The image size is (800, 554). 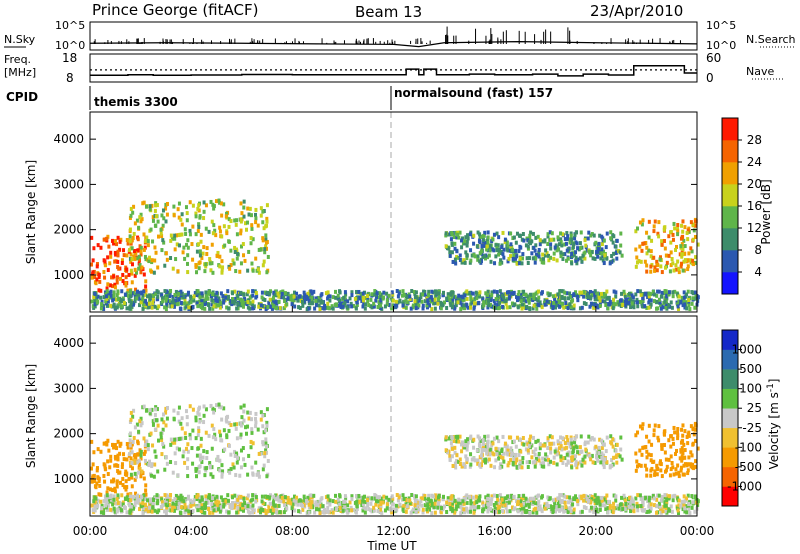 What do you see at coordinates (636, 11) in the screenshot?
I see `date-label: 23/Apr/2010` at bounding box center [636, 11].